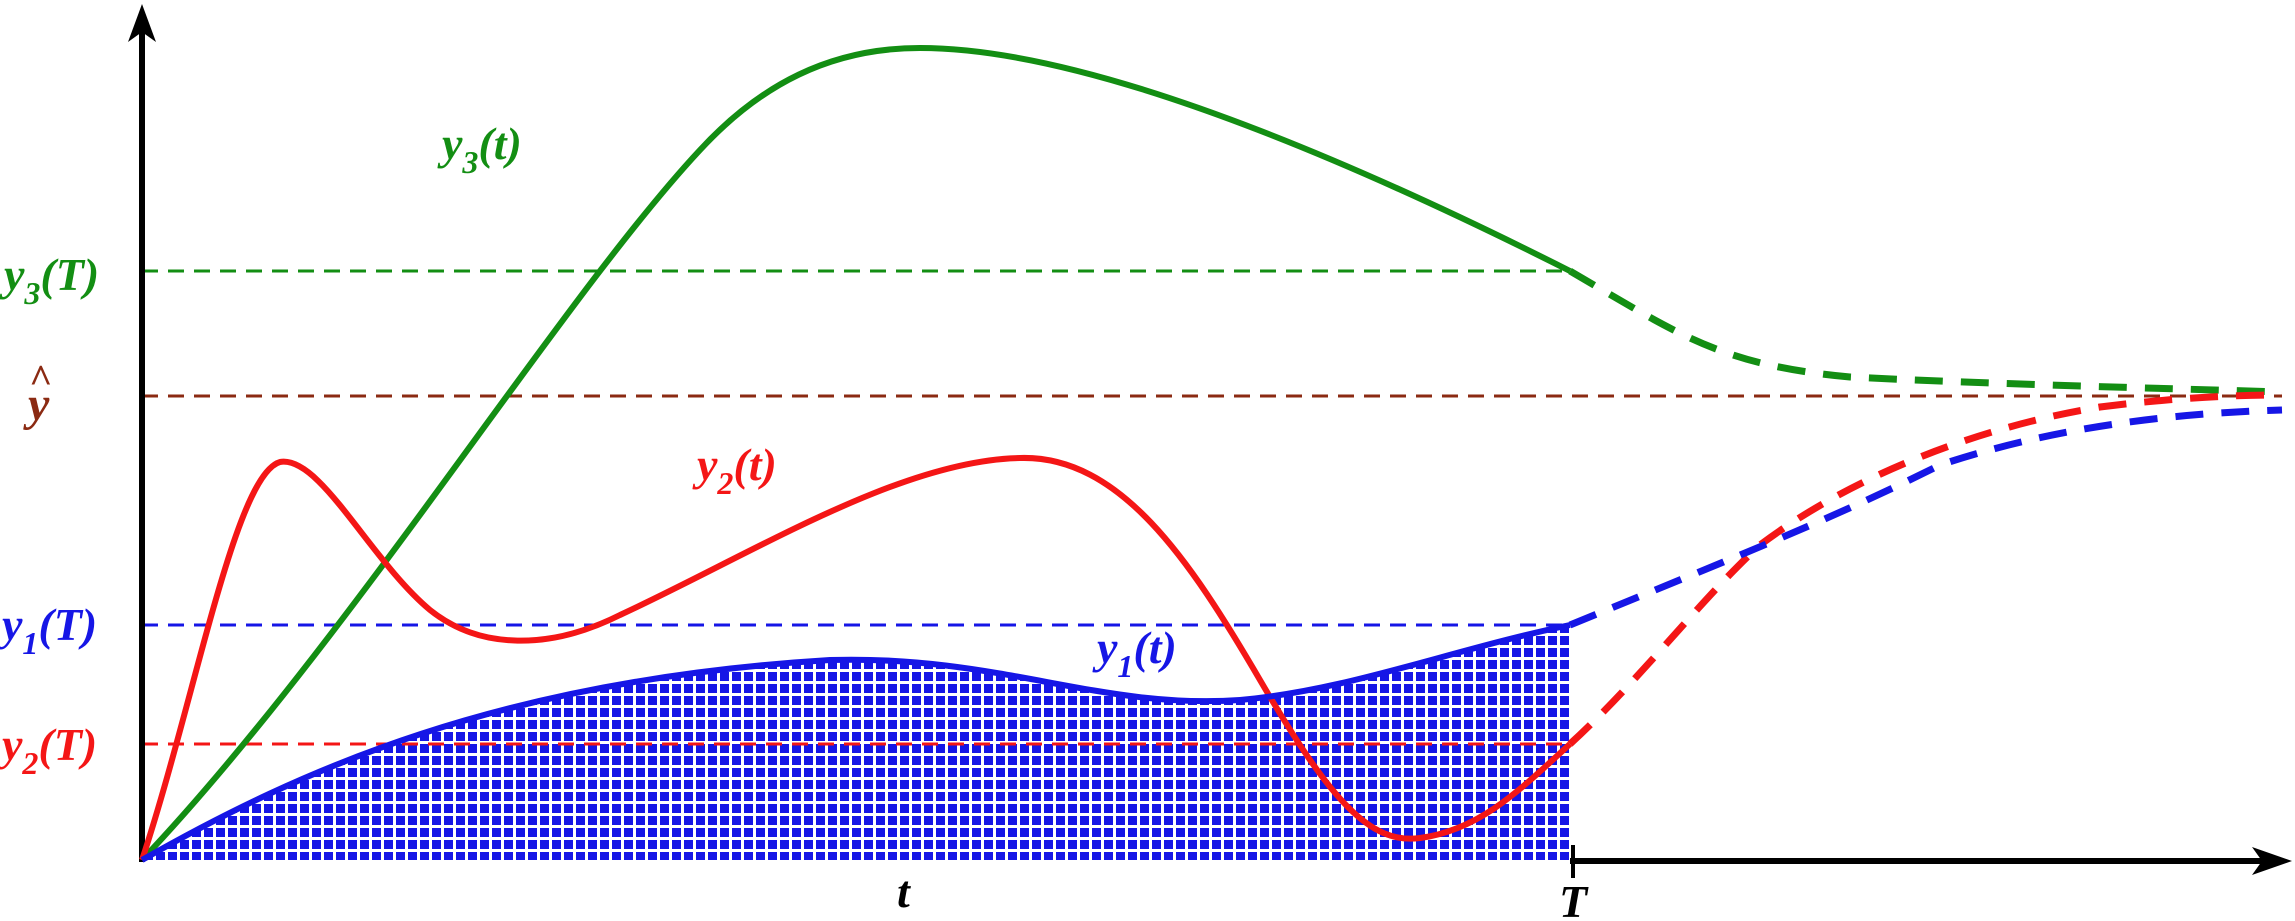 This screenshot has height=921, width=2295. I want to click on x-axis-T-label: T, so click(1574, 898).